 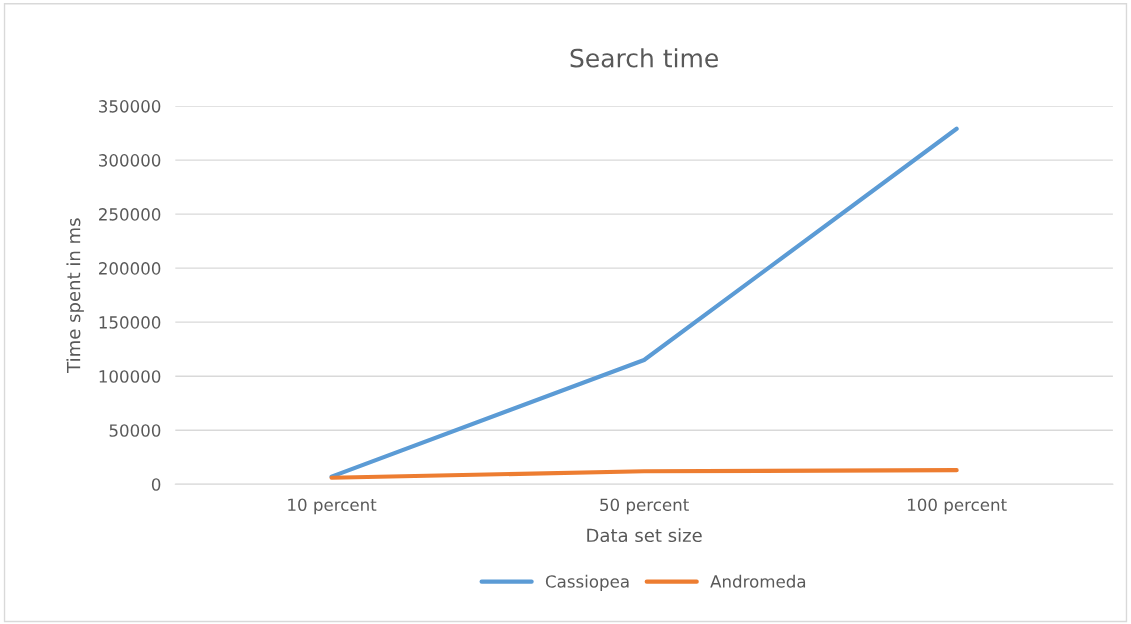 I want to click on y-tick-label: 150000, so click(x=130, y=322).